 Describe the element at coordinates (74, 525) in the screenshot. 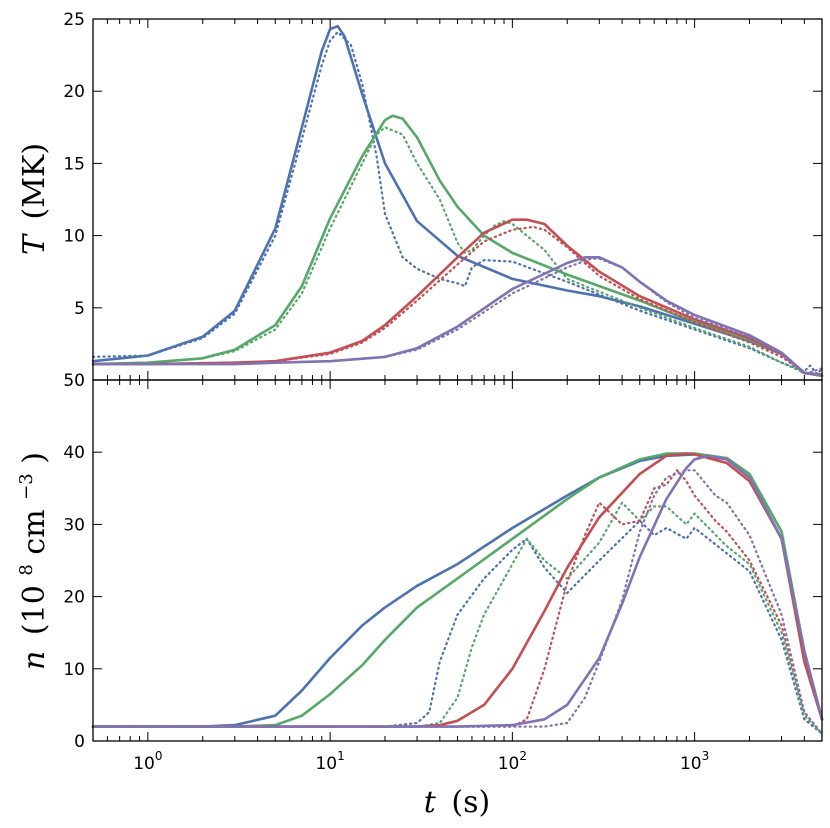

I see `density-y-tick-label: 30` at that location.